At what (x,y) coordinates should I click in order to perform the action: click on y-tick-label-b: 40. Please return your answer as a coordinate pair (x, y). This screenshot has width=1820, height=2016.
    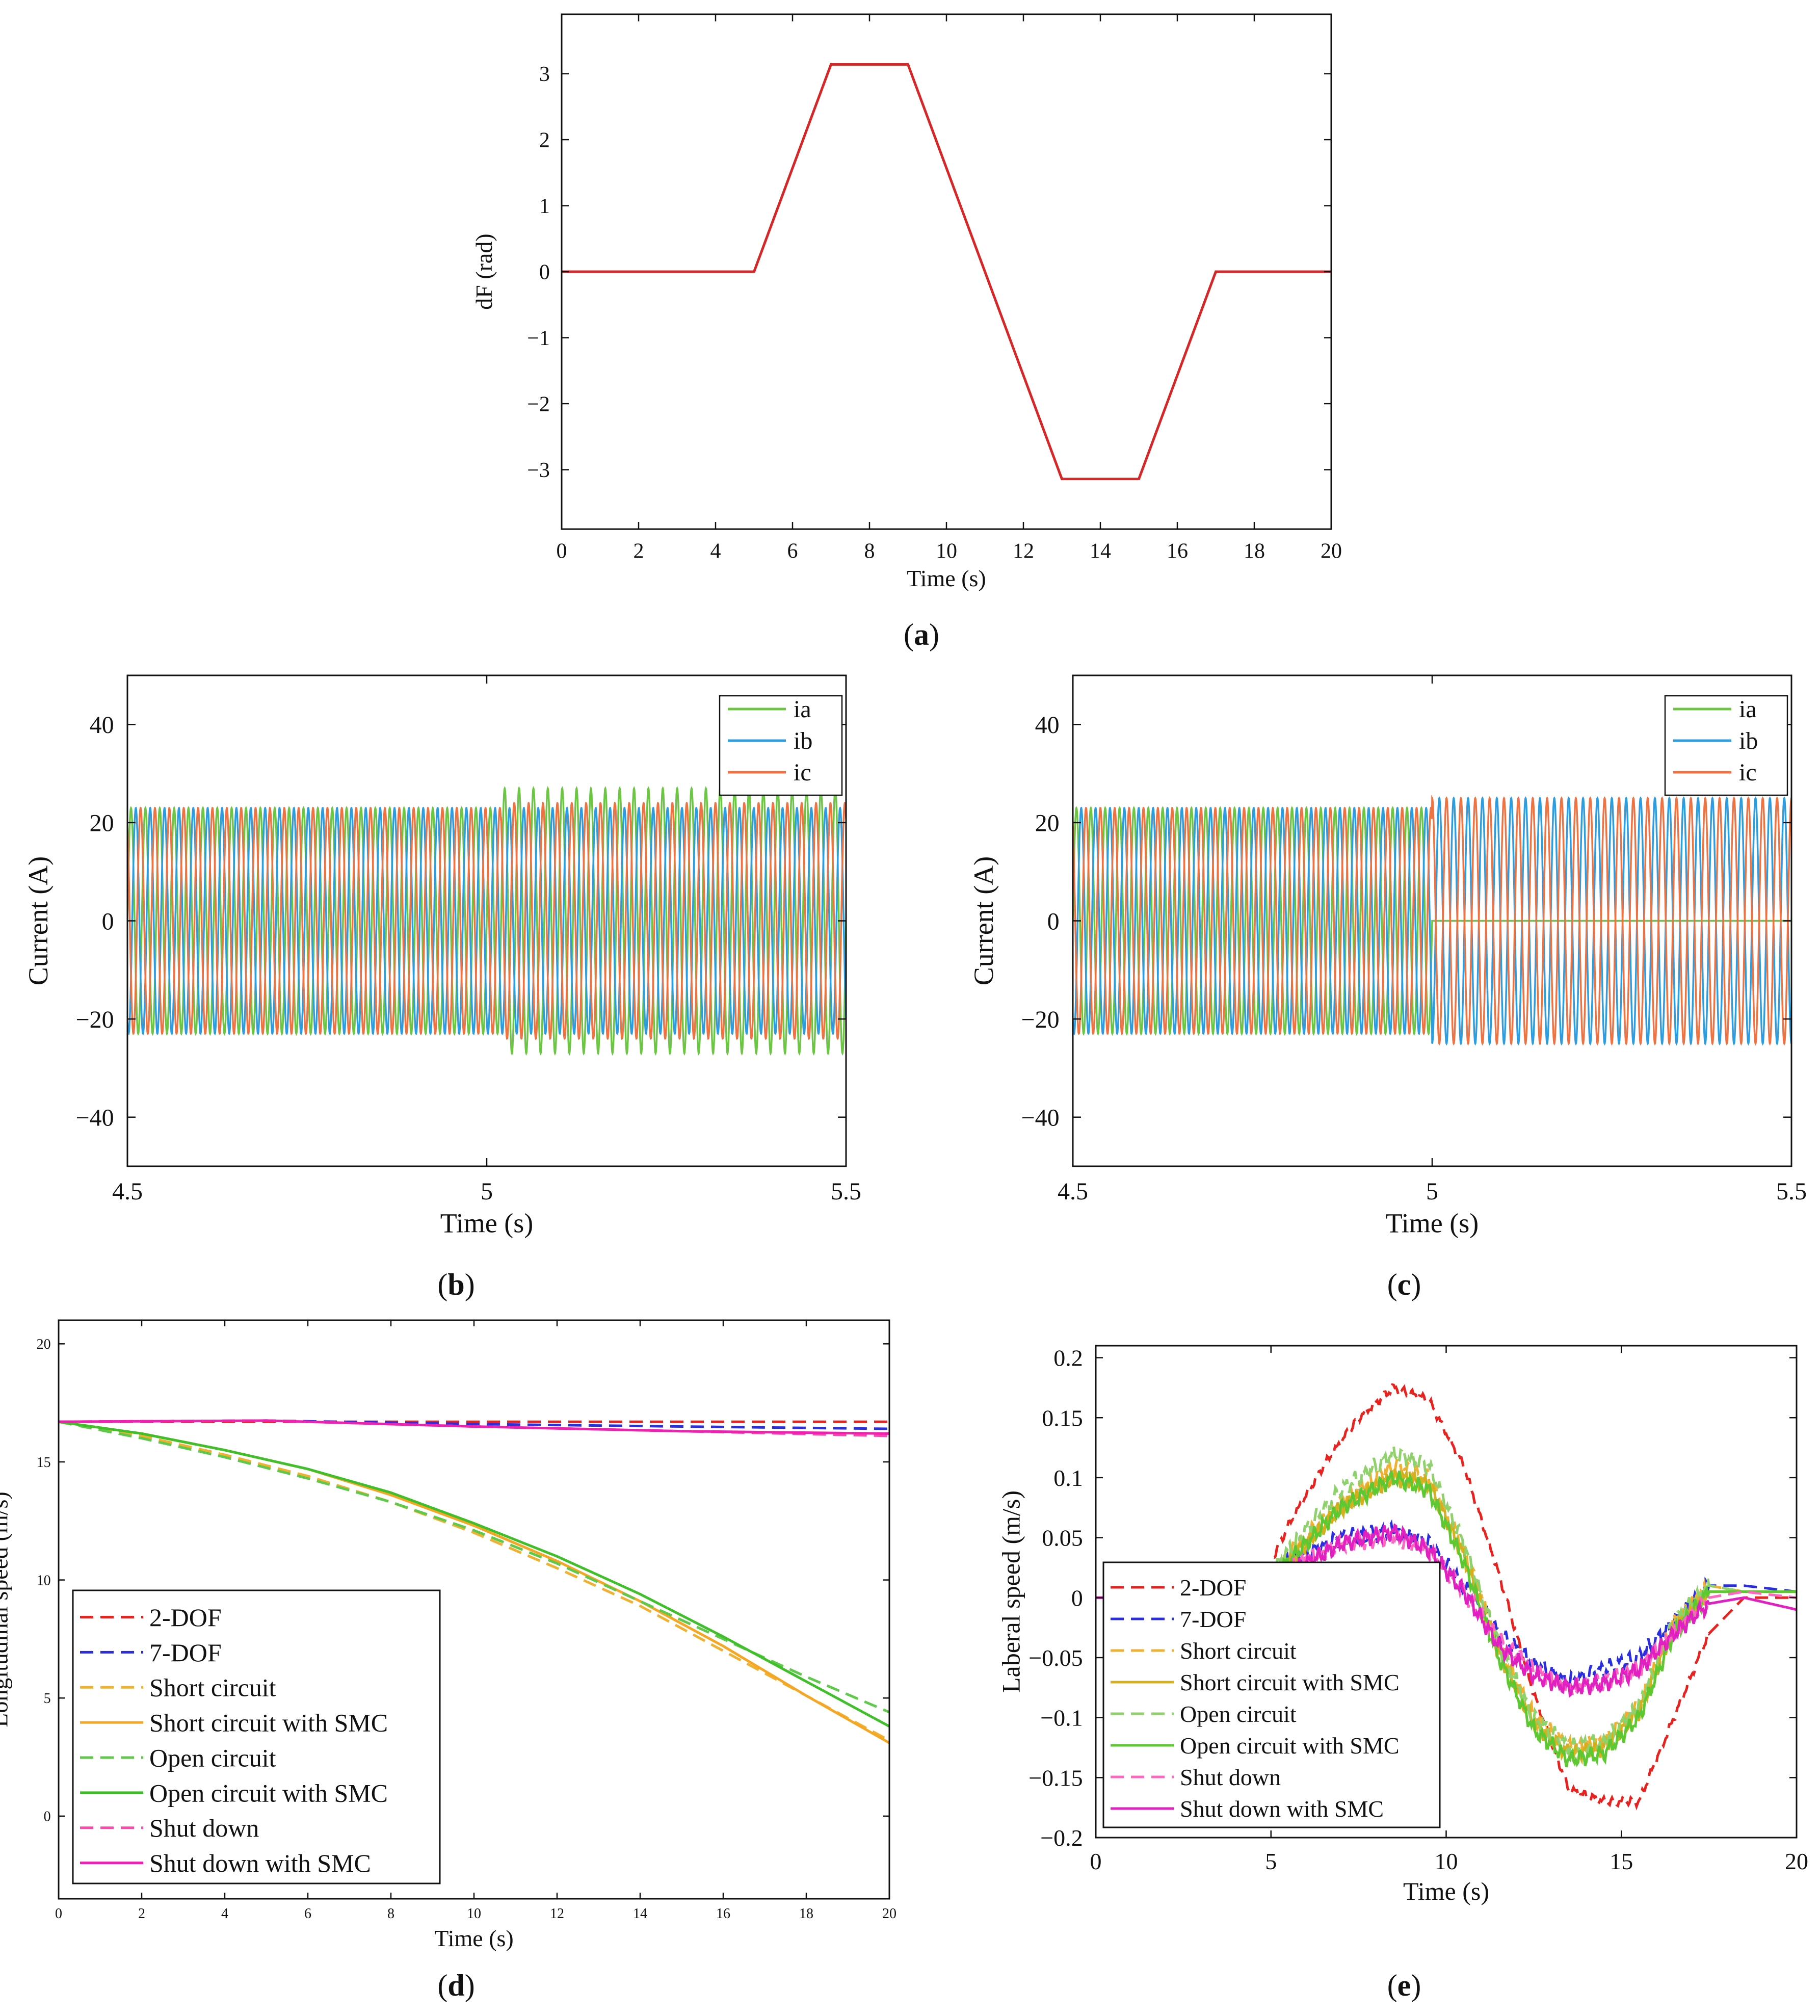
    Looking at the image, I should click on (102, 725).